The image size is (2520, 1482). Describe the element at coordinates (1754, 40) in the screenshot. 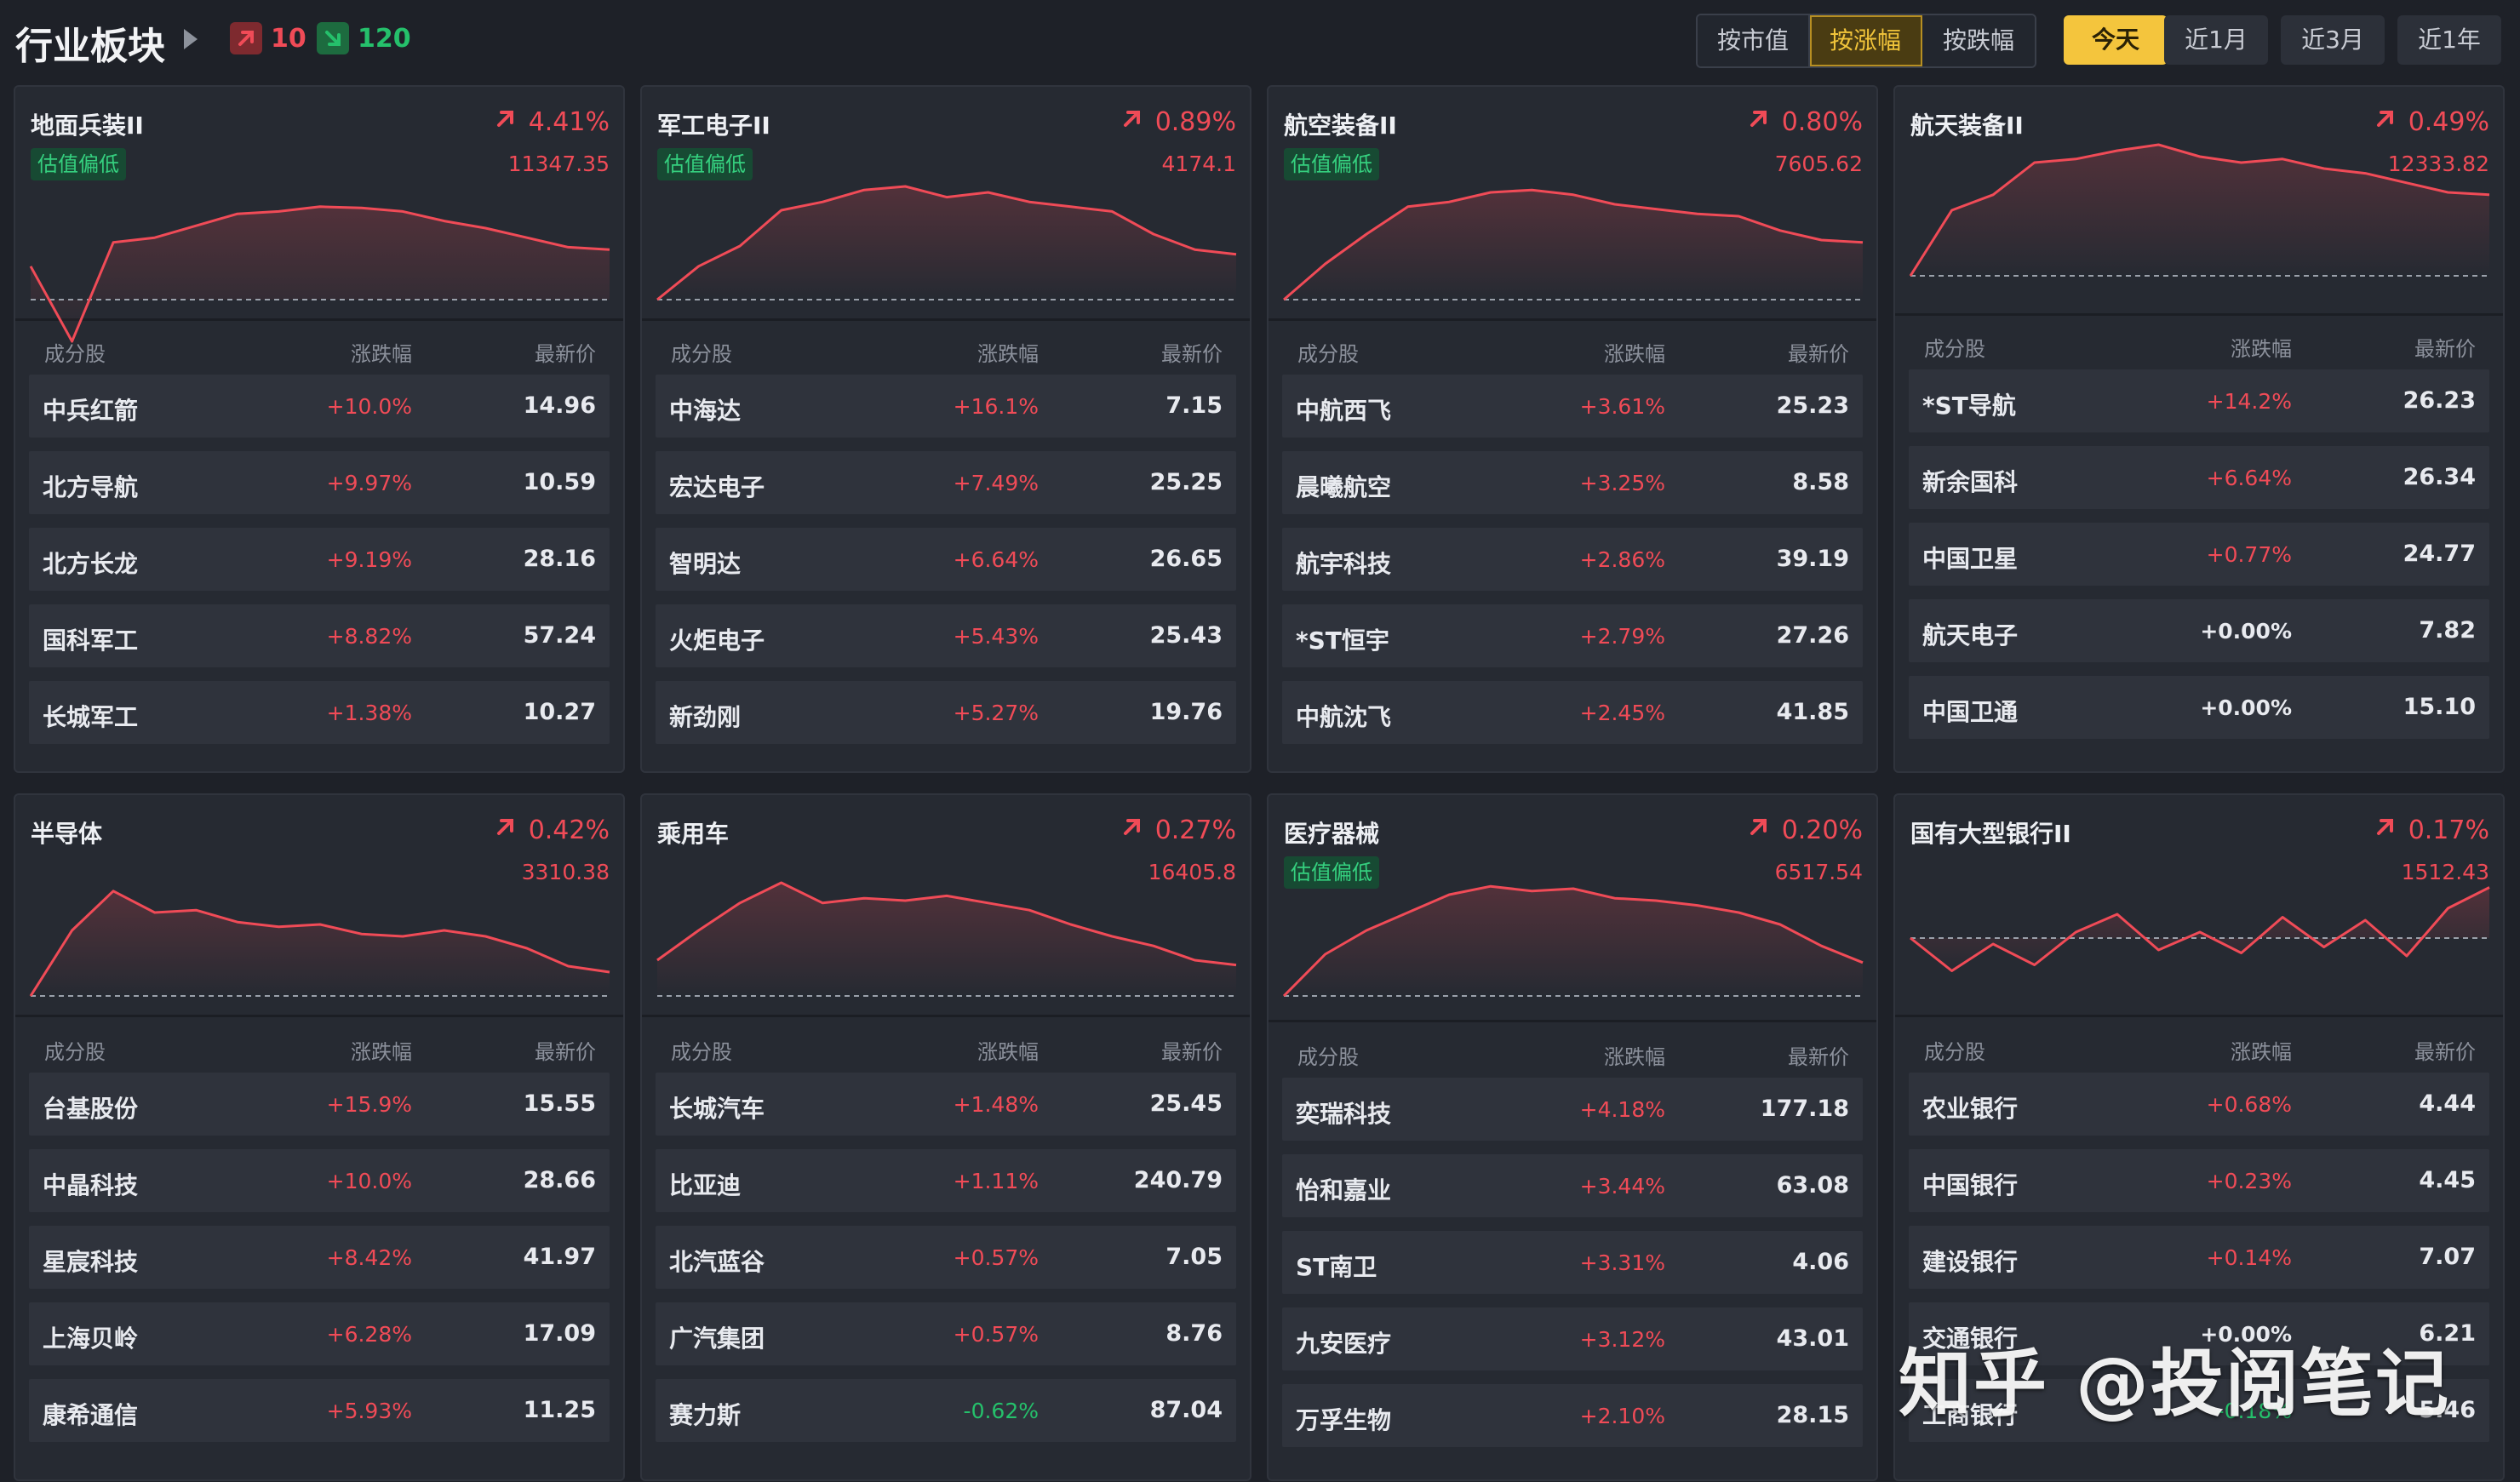

I see `tab-sort-market-cap: 按市值` at that location.